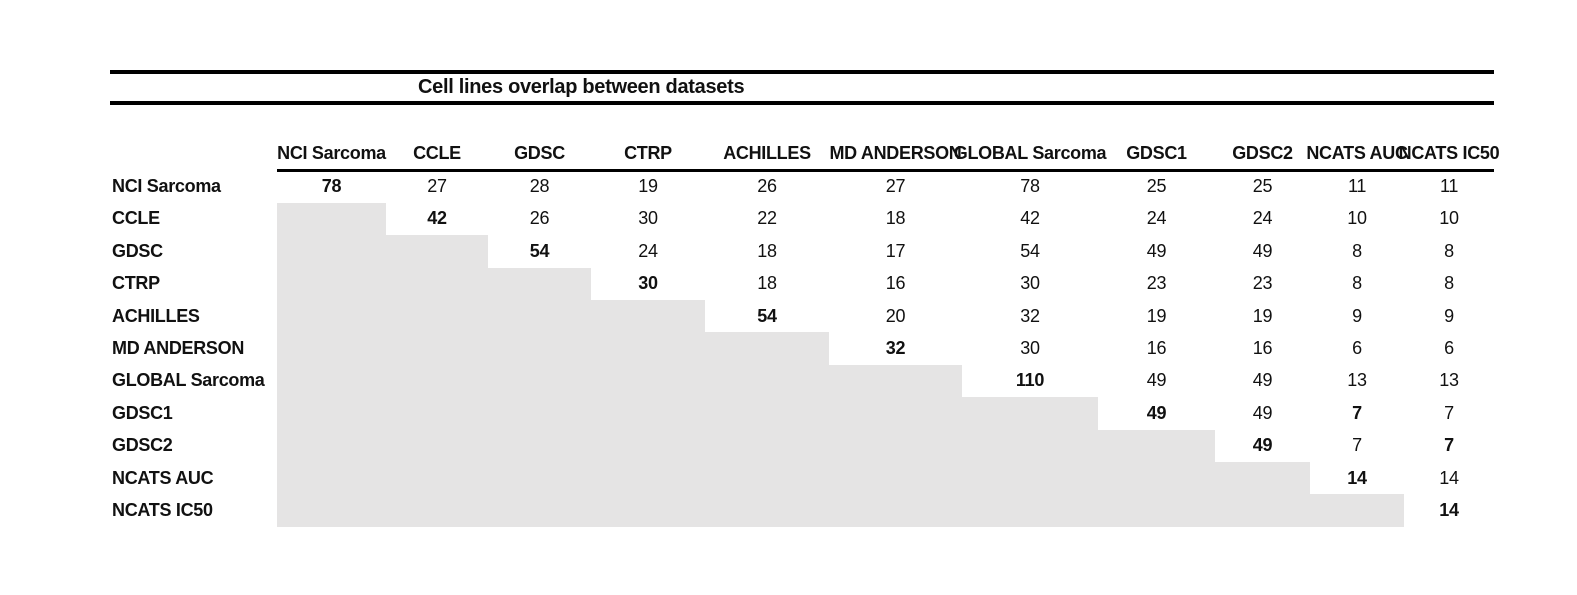 This screenshot has width=1577, height=595. What do you see at coordinates (767, 413) in the screenshot?
I see `overlap-cell-gdsc1-x-achilles` at bounding box center [767, 413].